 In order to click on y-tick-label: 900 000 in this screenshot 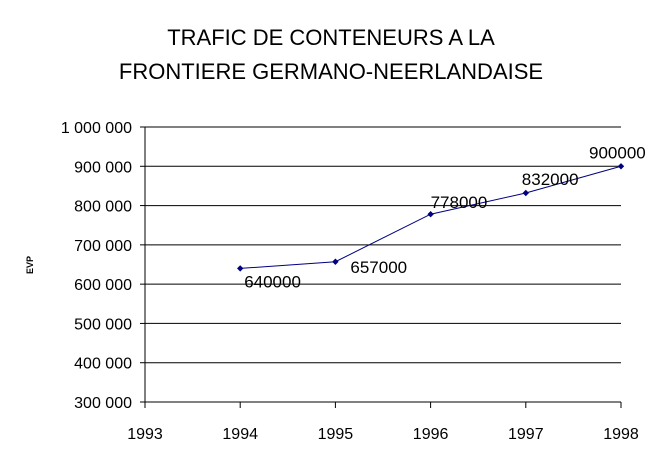, I will do `click(103, 167)`.